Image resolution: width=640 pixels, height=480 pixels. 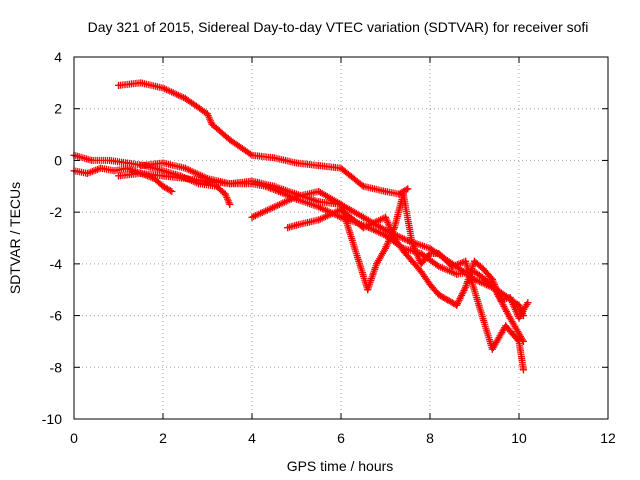 I want to click on y-tick-label: -10, so click(x=52, y=419).